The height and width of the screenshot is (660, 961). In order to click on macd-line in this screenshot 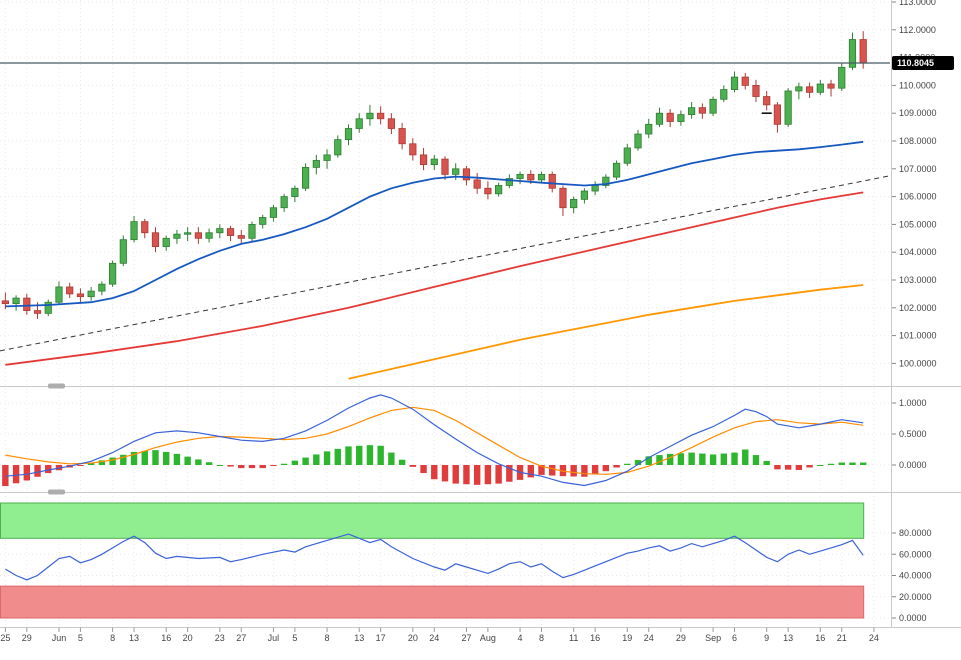, I will do `click(434, 440)`.